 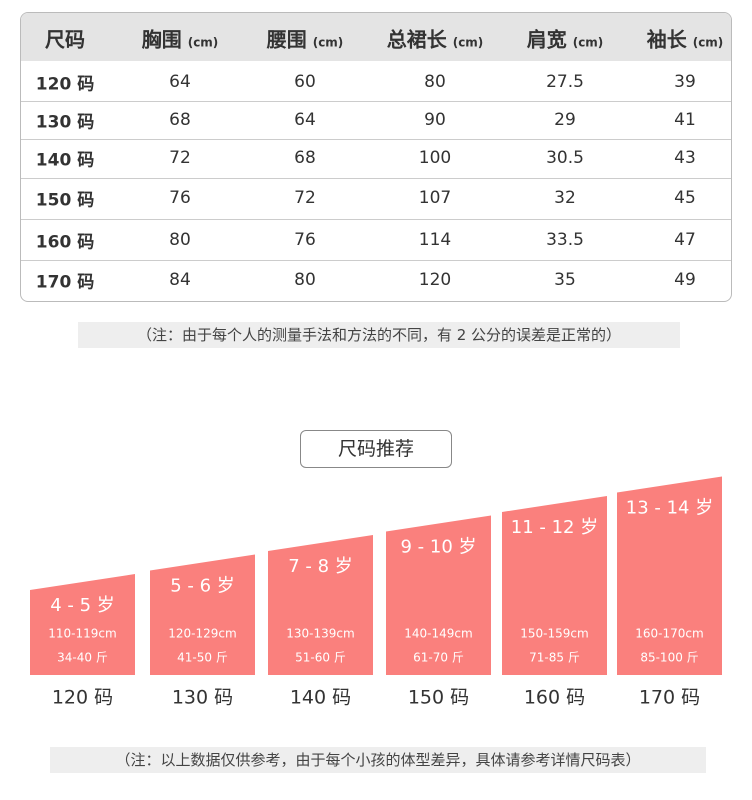 I want to click on header-cell: 总裙长 (cm), so click(x=435, y=38).